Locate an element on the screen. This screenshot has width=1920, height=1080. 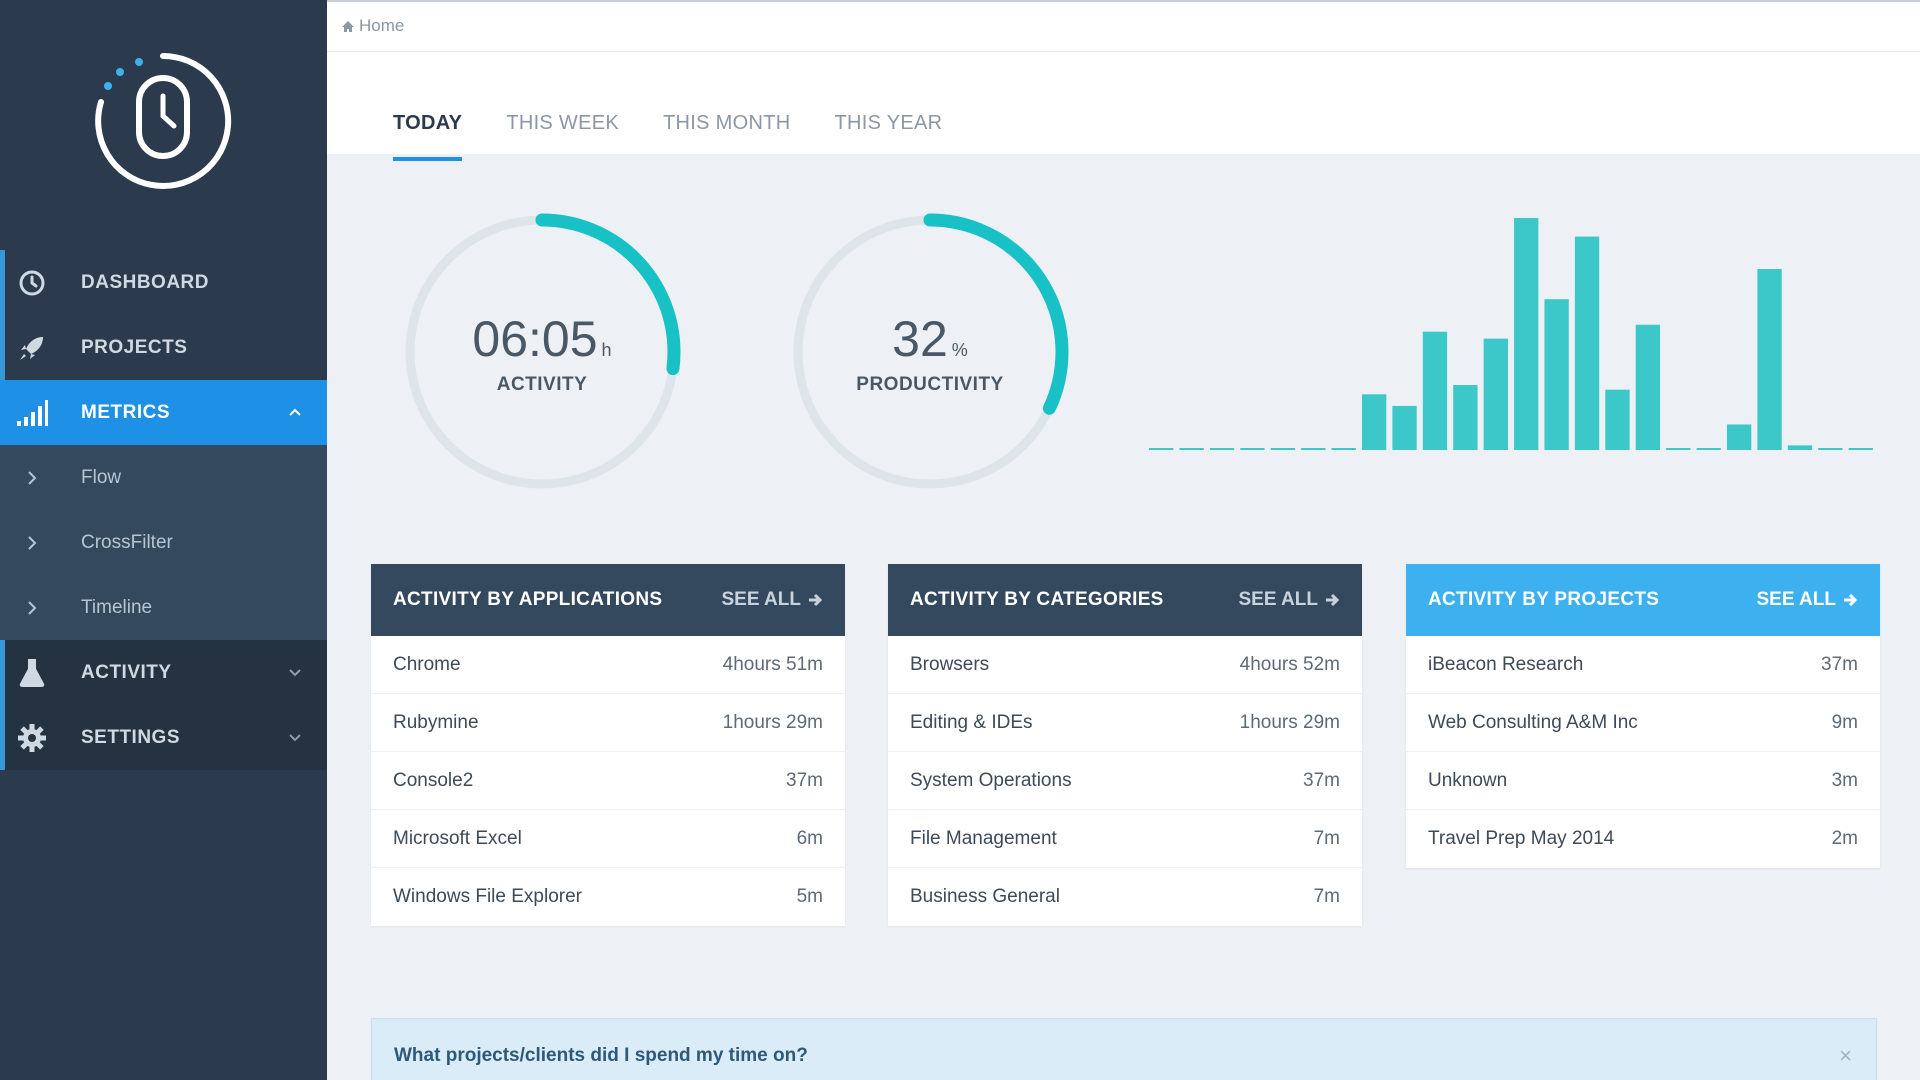
sidebar-item-label: SETTINGS is located at coordinates (131, 737).